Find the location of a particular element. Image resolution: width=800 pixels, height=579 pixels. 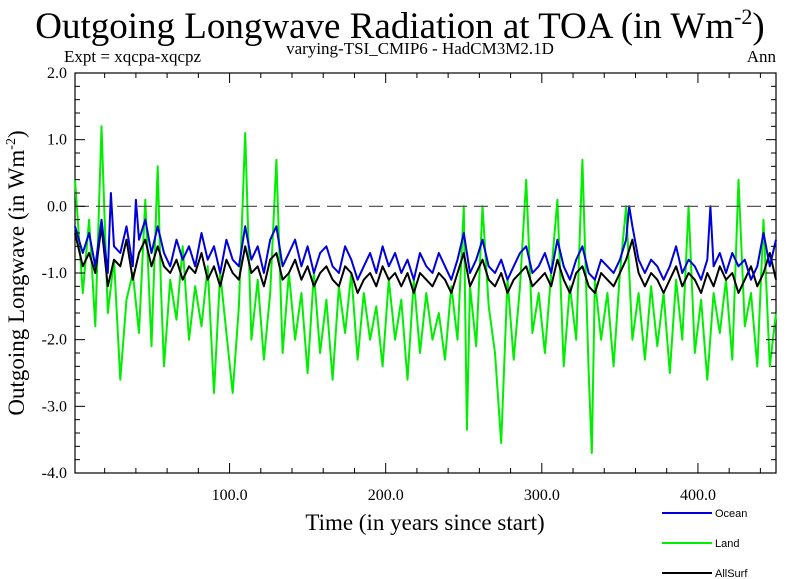

x-tick-label: 100.0 is located at coordinates (230, 495).